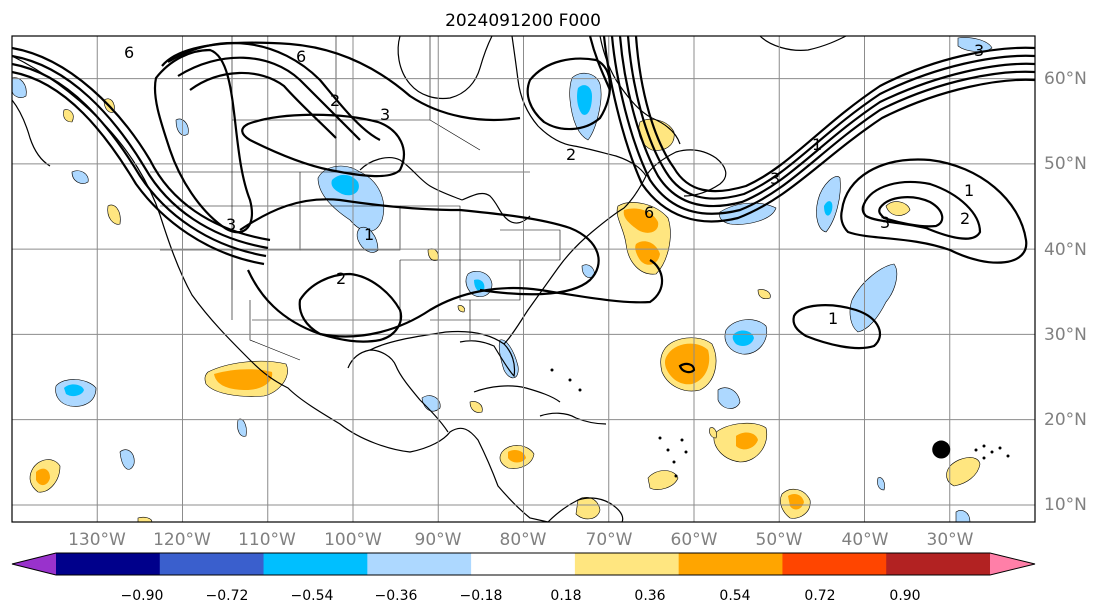 This screenshot has height=615, width=1105. What do you see at coordinates (694, 540) in the screenshot?
I see `lon-label: 60°W` at bounding box center [694, 540].